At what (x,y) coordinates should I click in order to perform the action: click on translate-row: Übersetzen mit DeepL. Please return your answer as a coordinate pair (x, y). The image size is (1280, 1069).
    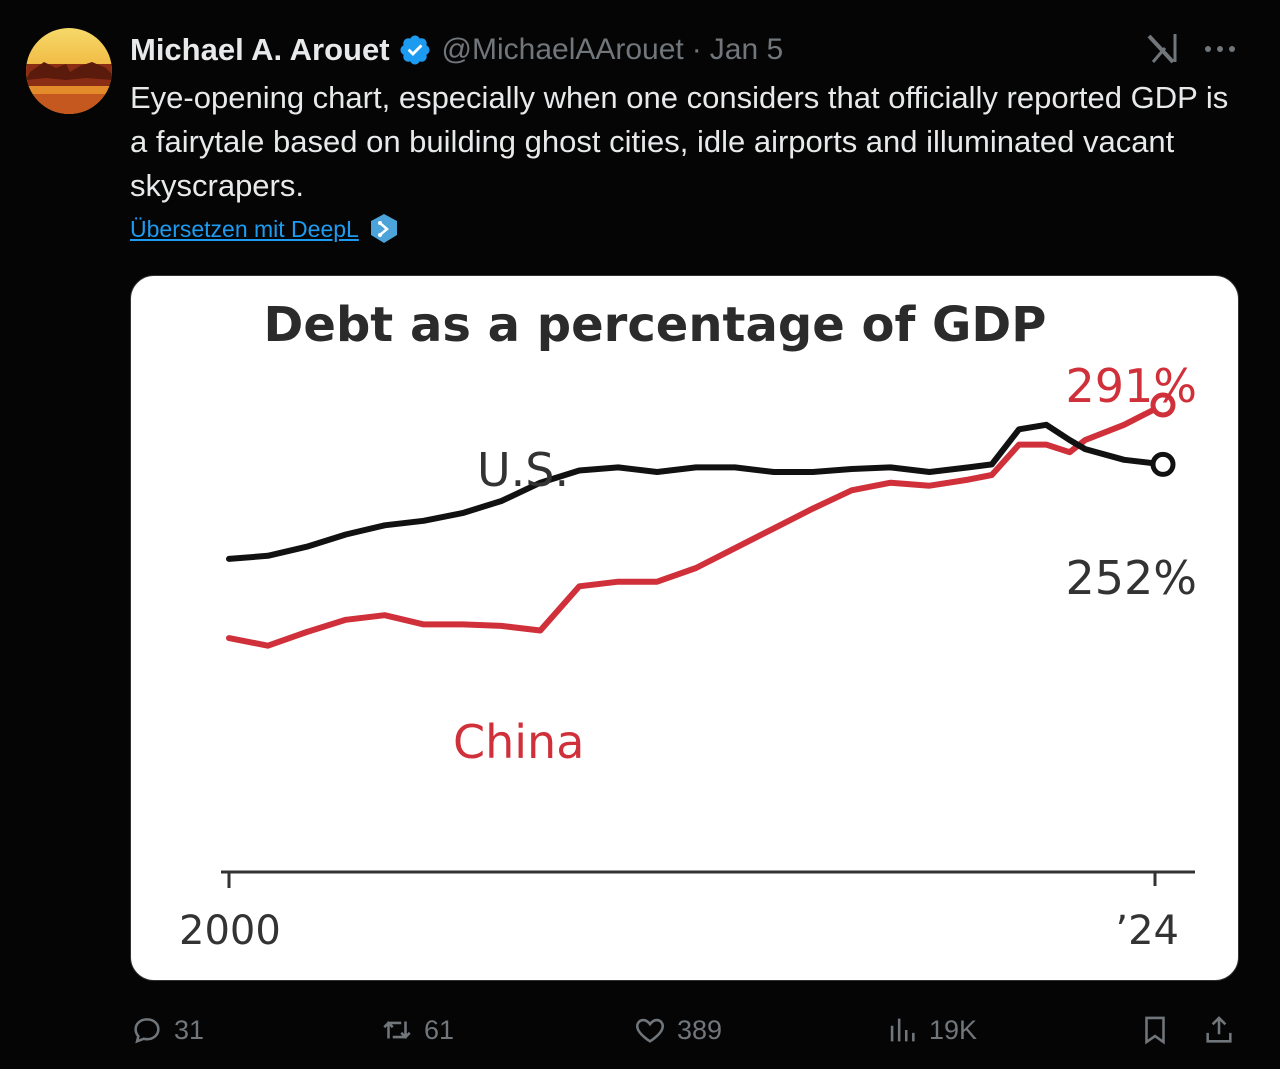
    Looking at the image, I should click on (264, 229).